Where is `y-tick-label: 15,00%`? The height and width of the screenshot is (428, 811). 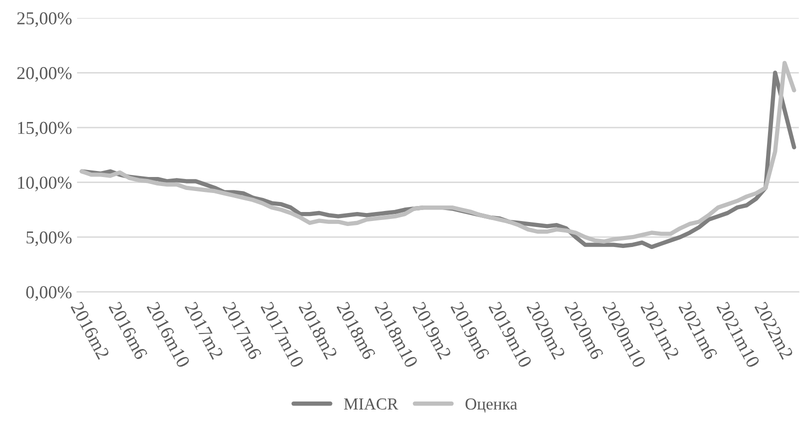
y-tick-label: 15,00% is located at coordinates (45, 129).